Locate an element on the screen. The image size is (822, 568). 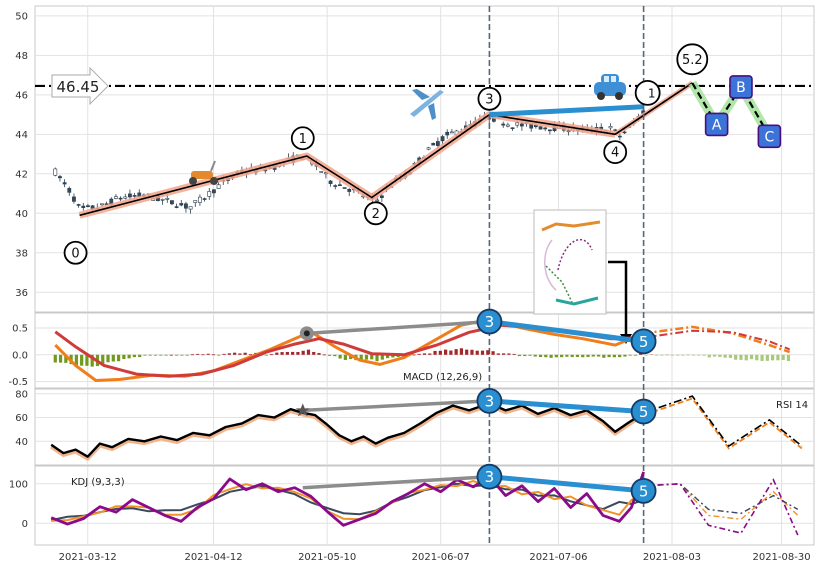
x-tick-label: 2021-08-30 is located at coordinates (781, 557).